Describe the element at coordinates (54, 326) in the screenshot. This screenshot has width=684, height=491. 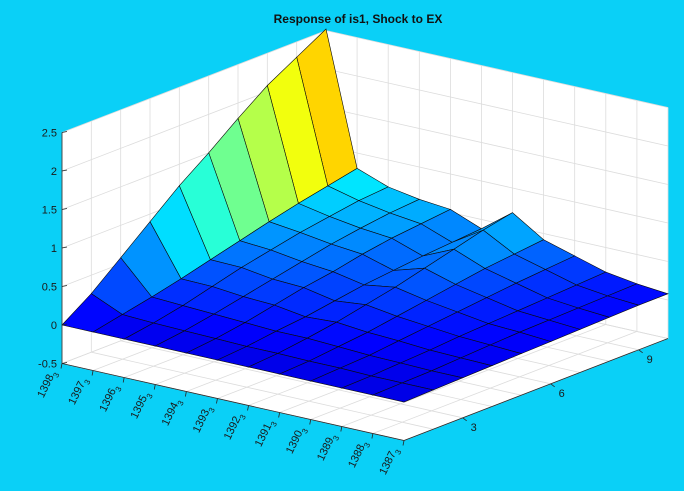
I see `z-tick-label: 0` at that location.